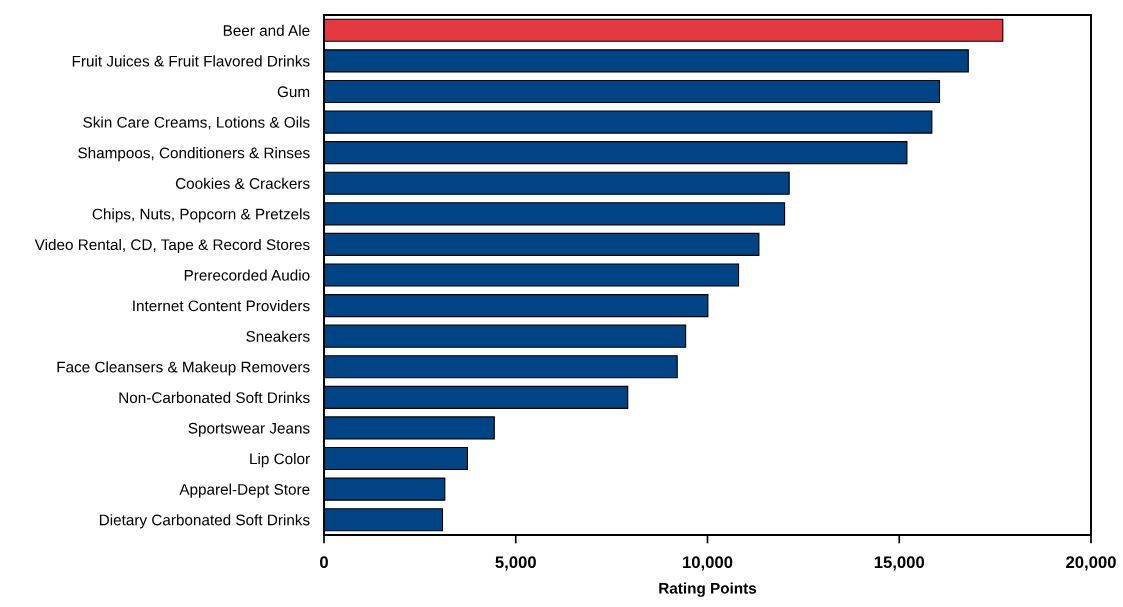 The height and width of the screenshot is (607, 1123). I want to click on y-tick-label: Beer and Ale, so click(266, 30).